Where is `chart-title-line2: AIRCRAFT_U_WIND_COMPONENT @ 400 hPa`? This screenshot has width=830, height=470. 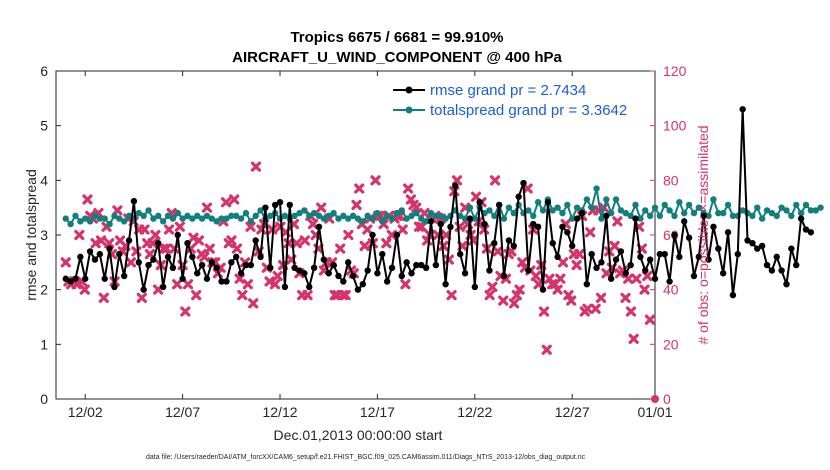
chart-title-line2: AIRCRAFT_U_WIND_COMPONENT @ 400 hPa is located at coordinates (397, 57).